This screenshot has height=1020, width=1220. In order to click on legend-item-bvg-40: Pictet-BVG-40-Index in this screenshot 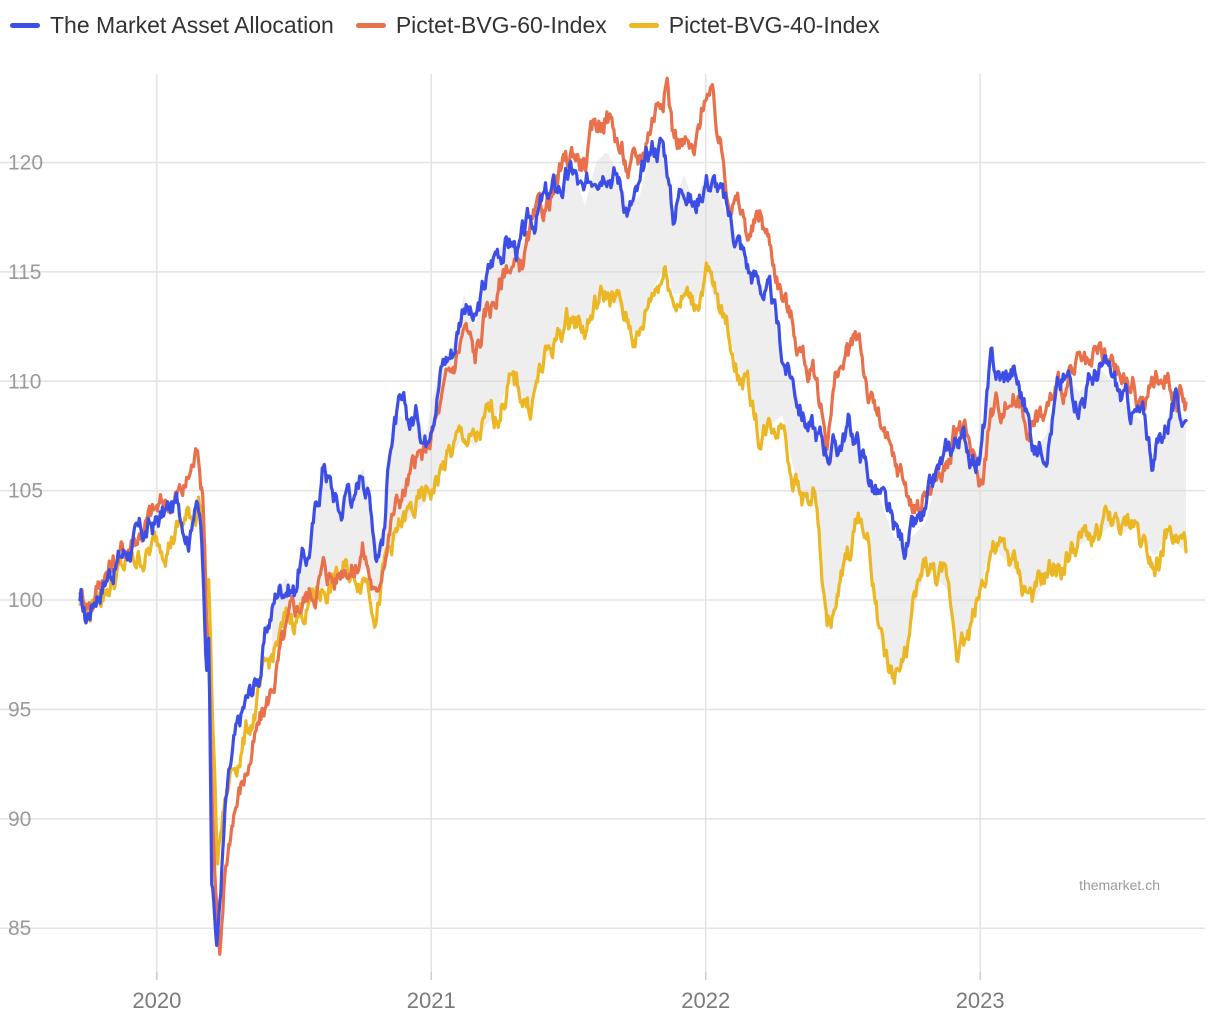, I will do `click(754, 25)`.